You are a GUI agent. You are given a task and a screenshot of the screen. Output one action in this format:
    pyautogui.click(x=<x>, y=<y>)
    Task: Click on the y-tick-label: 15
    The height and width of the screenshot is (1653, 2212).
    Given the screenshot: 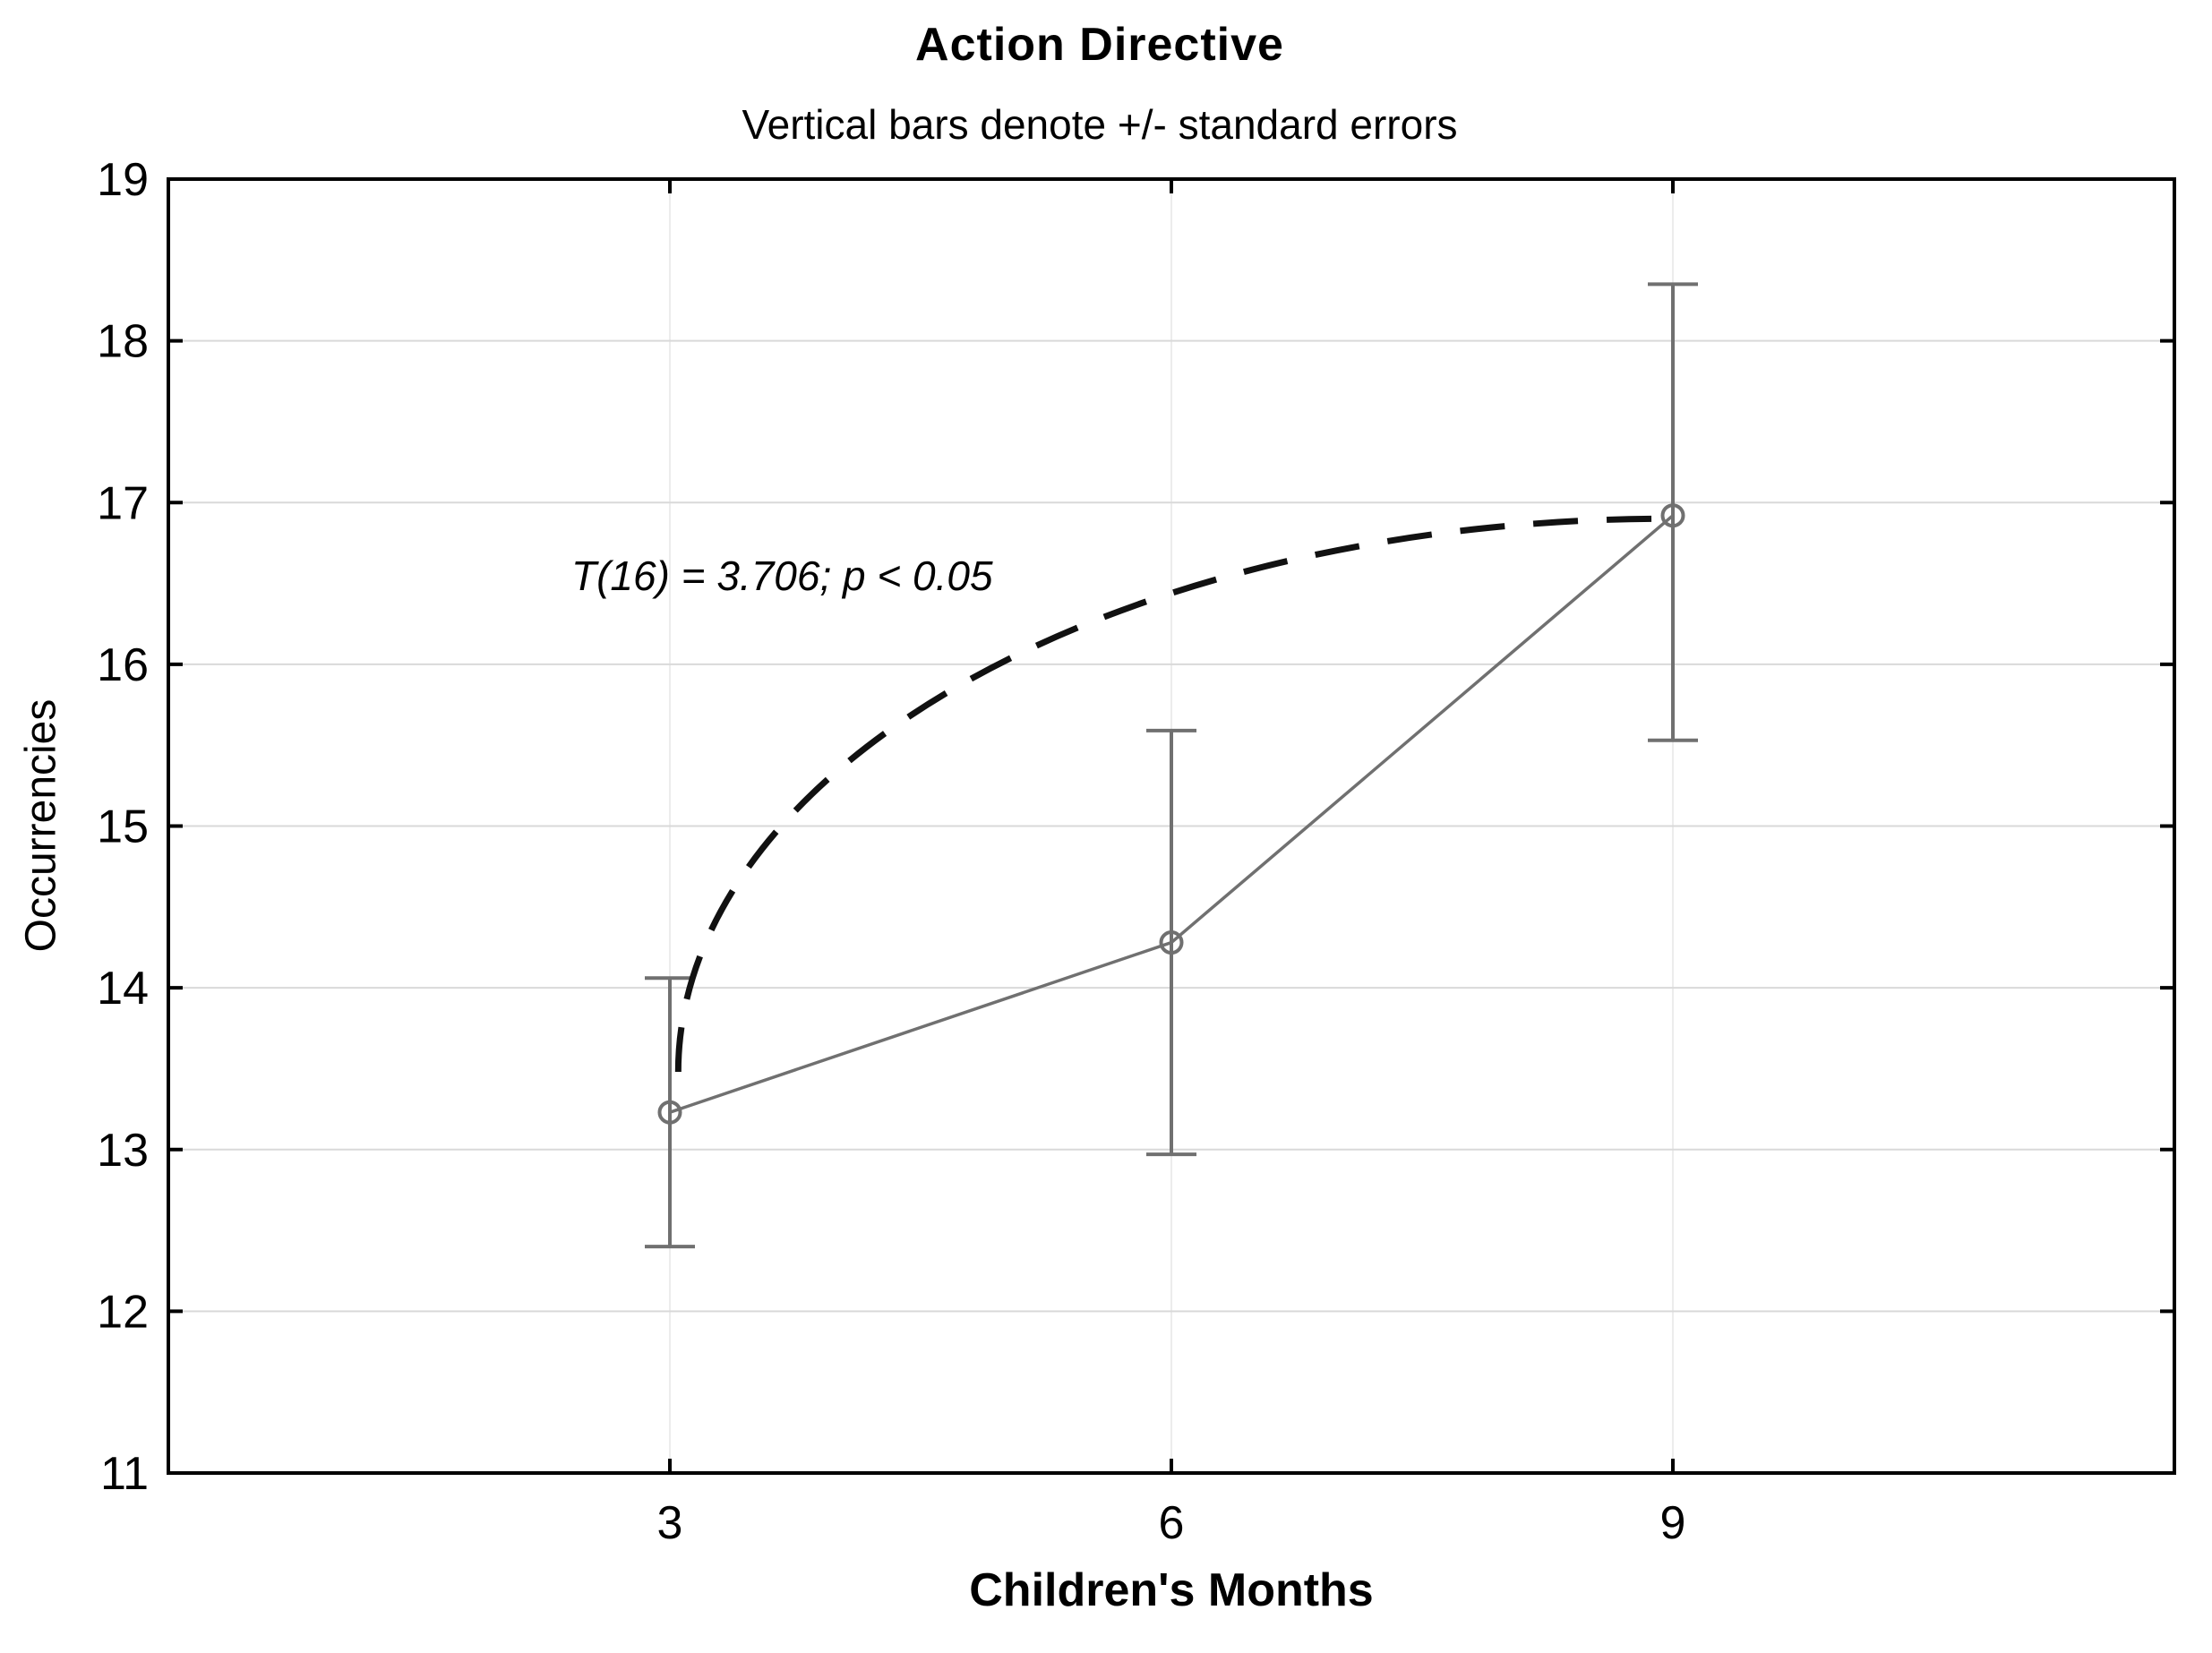 What is the action you would take?
    pyautogui.click(x=123, y=827)
    